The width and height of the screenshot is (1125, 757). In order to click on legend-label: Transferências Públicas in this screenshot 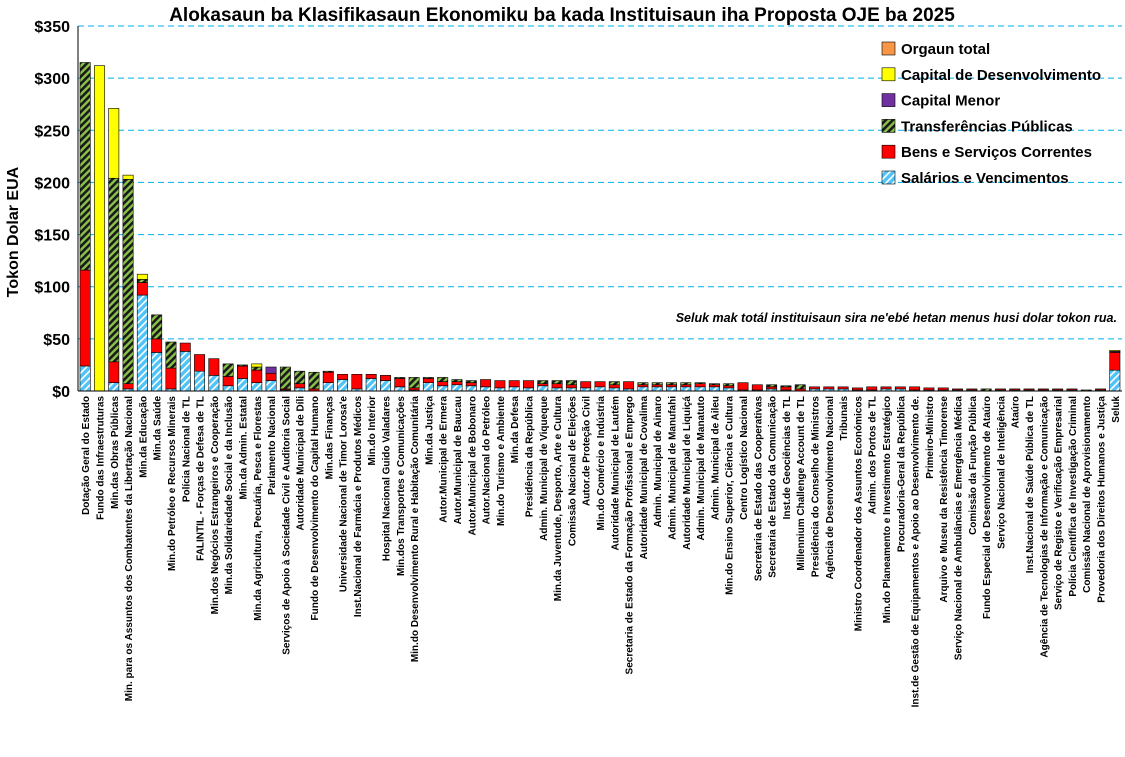, I will do `click(987, 126)`.